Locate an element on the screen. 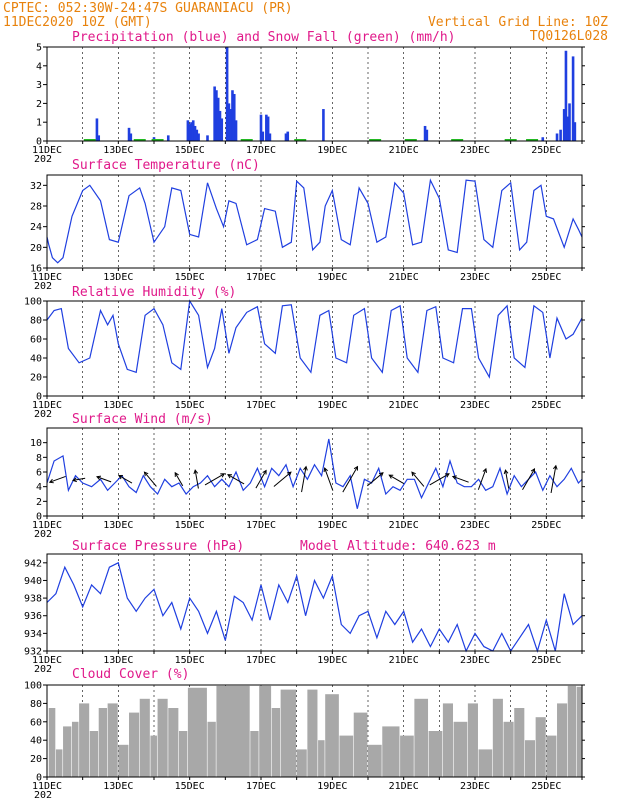 The height and width of the screenshot is (800, 618). y-tick-label: 5 is located at coordinates (39, 48).